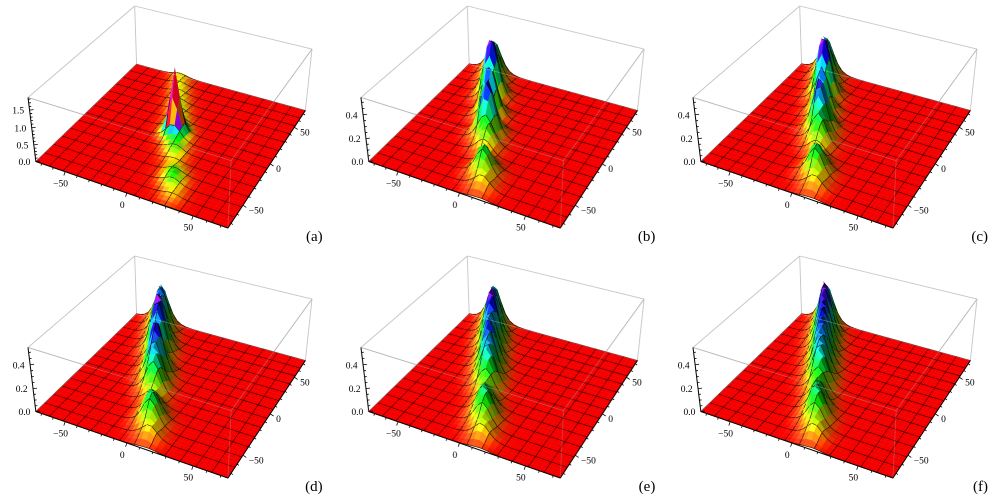 The image size is (998, 500). I want to click on panel-caption-e: (e), so click(647, 487).